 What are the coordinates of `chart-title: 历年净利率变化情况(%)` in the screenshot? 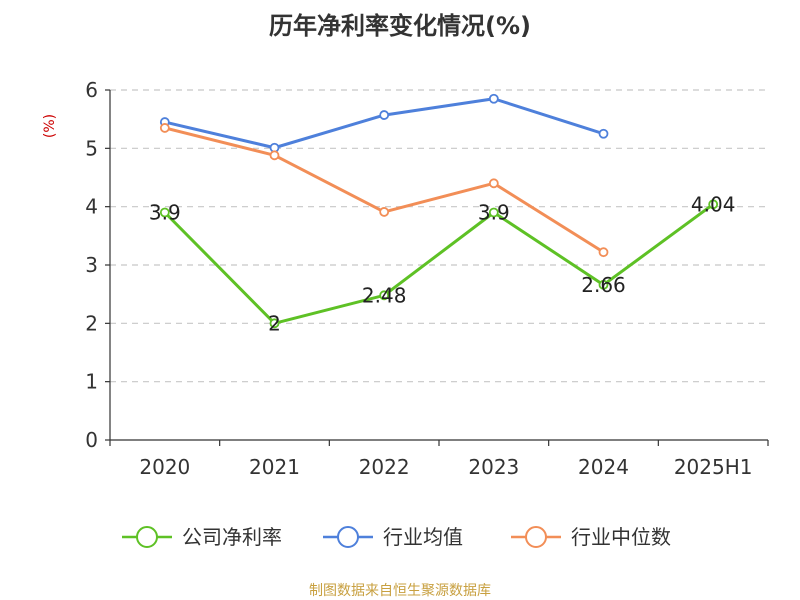 It's located at (400, 26).